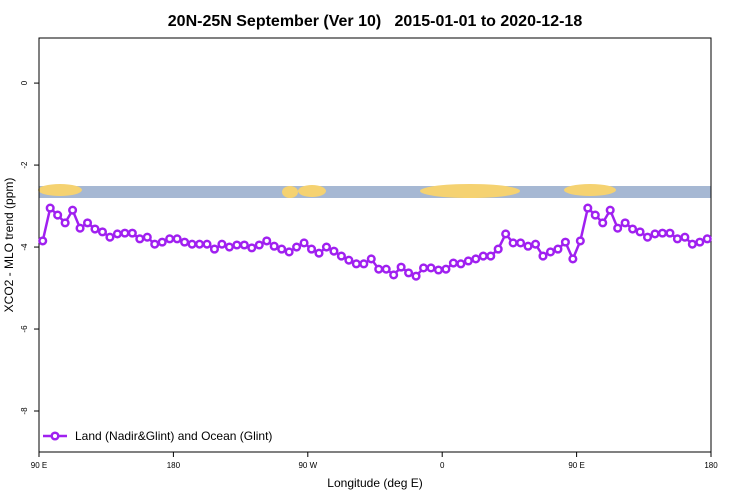 This screenshot has height=500, width=750. I want to click on y-tick-label: -8, so click(24, 411).